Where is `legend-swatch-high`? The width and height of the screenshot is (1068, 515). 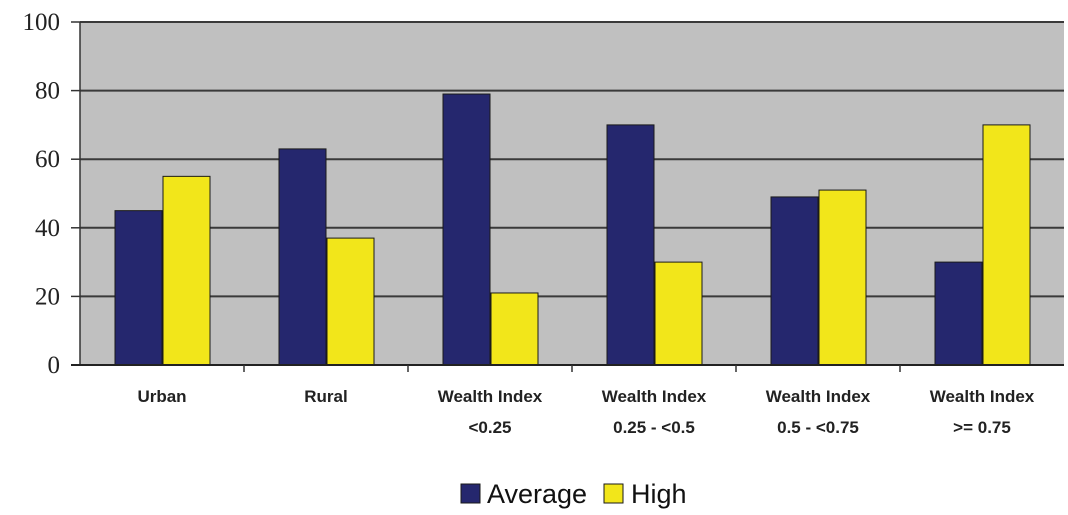 legend-swatch-high is located at coordinates (613, 493).